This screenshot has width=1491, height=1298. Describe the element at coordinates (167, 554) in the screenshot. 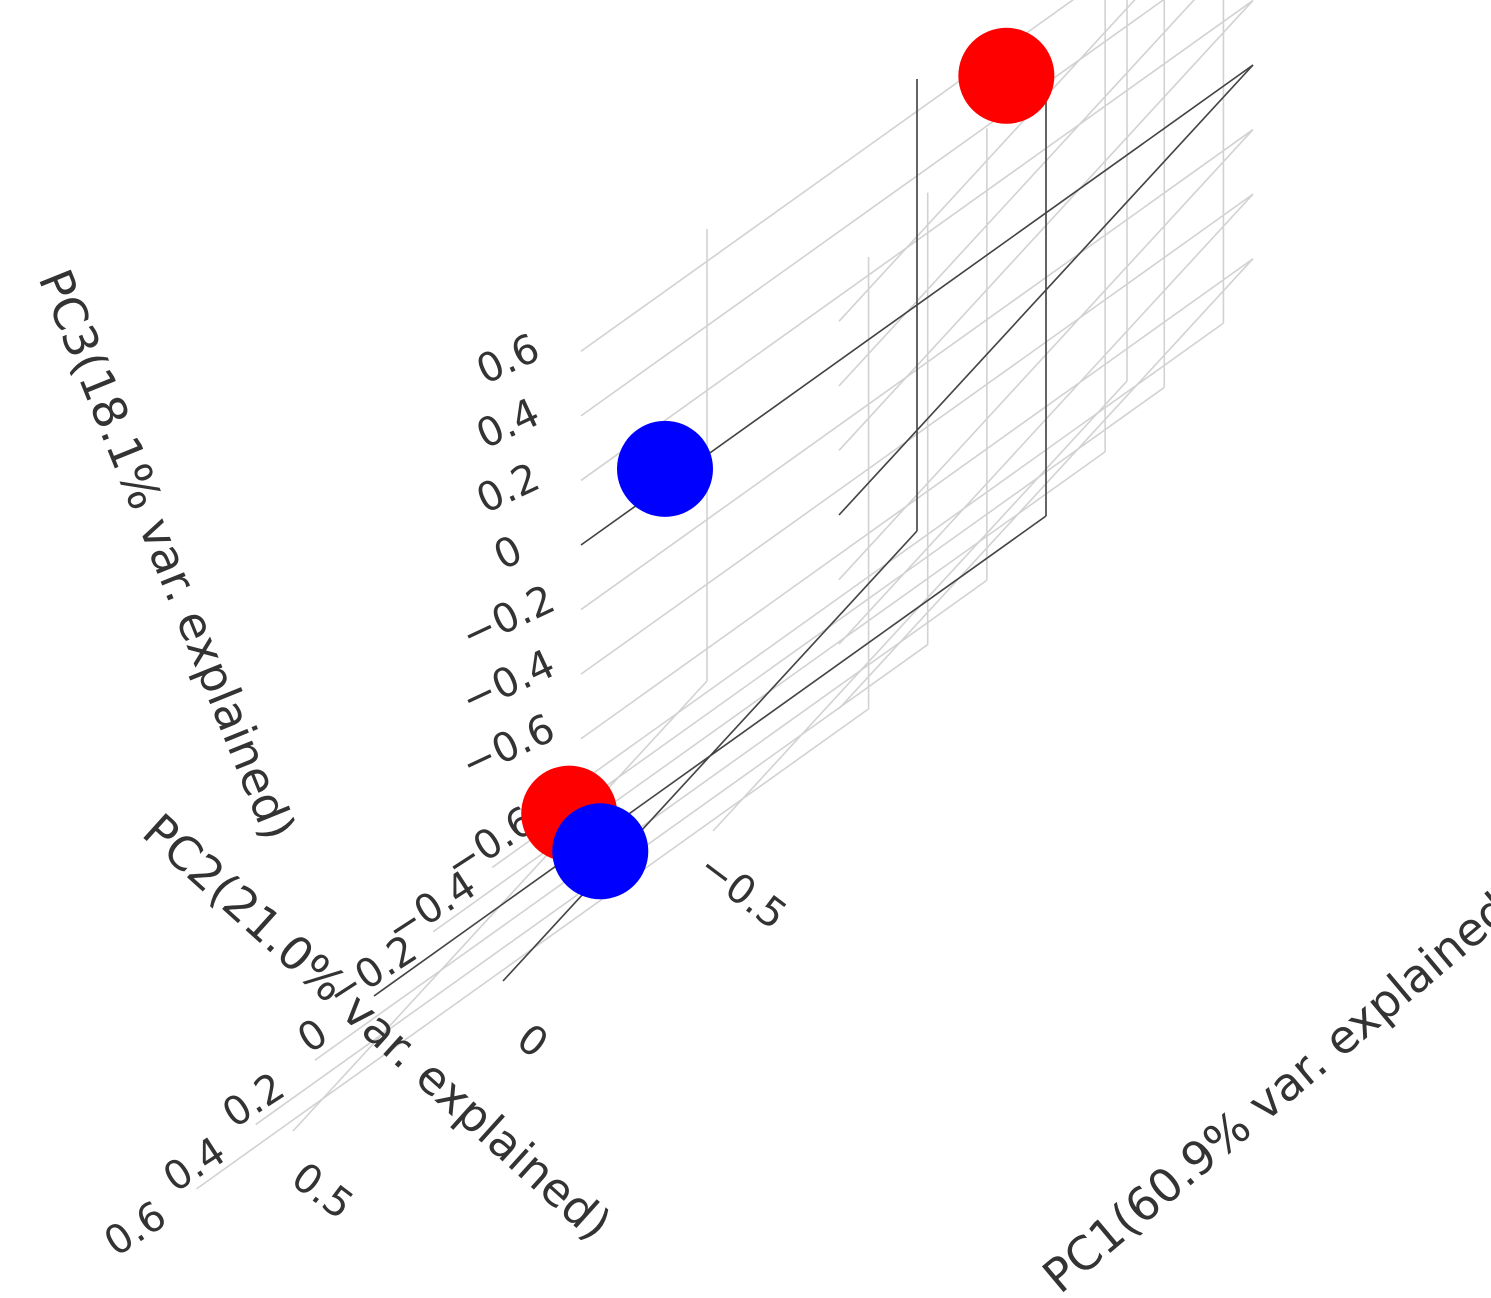

I see `z-axis-title: PC3(18.1% var. explained)` at that location.